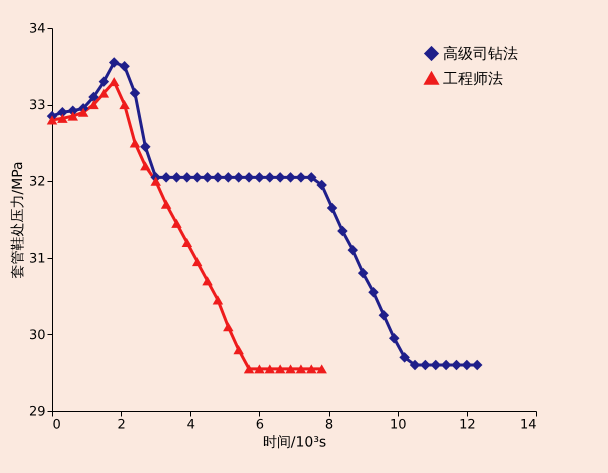  What do you see at coordinates (473, 79) in the screenshot?
I see `legend-label: 工程师法` at bounding box center [473, 79].